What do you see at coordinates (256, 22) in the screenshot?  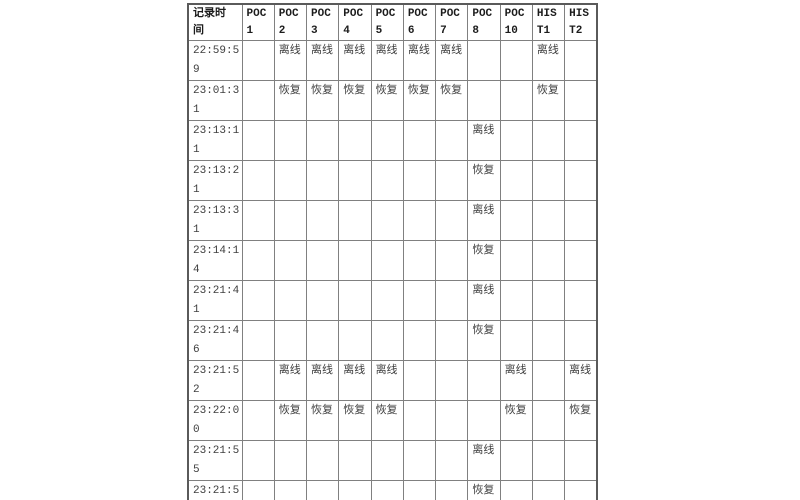 I see `column-header-label: POC 1` at bounding box center [256, 22].